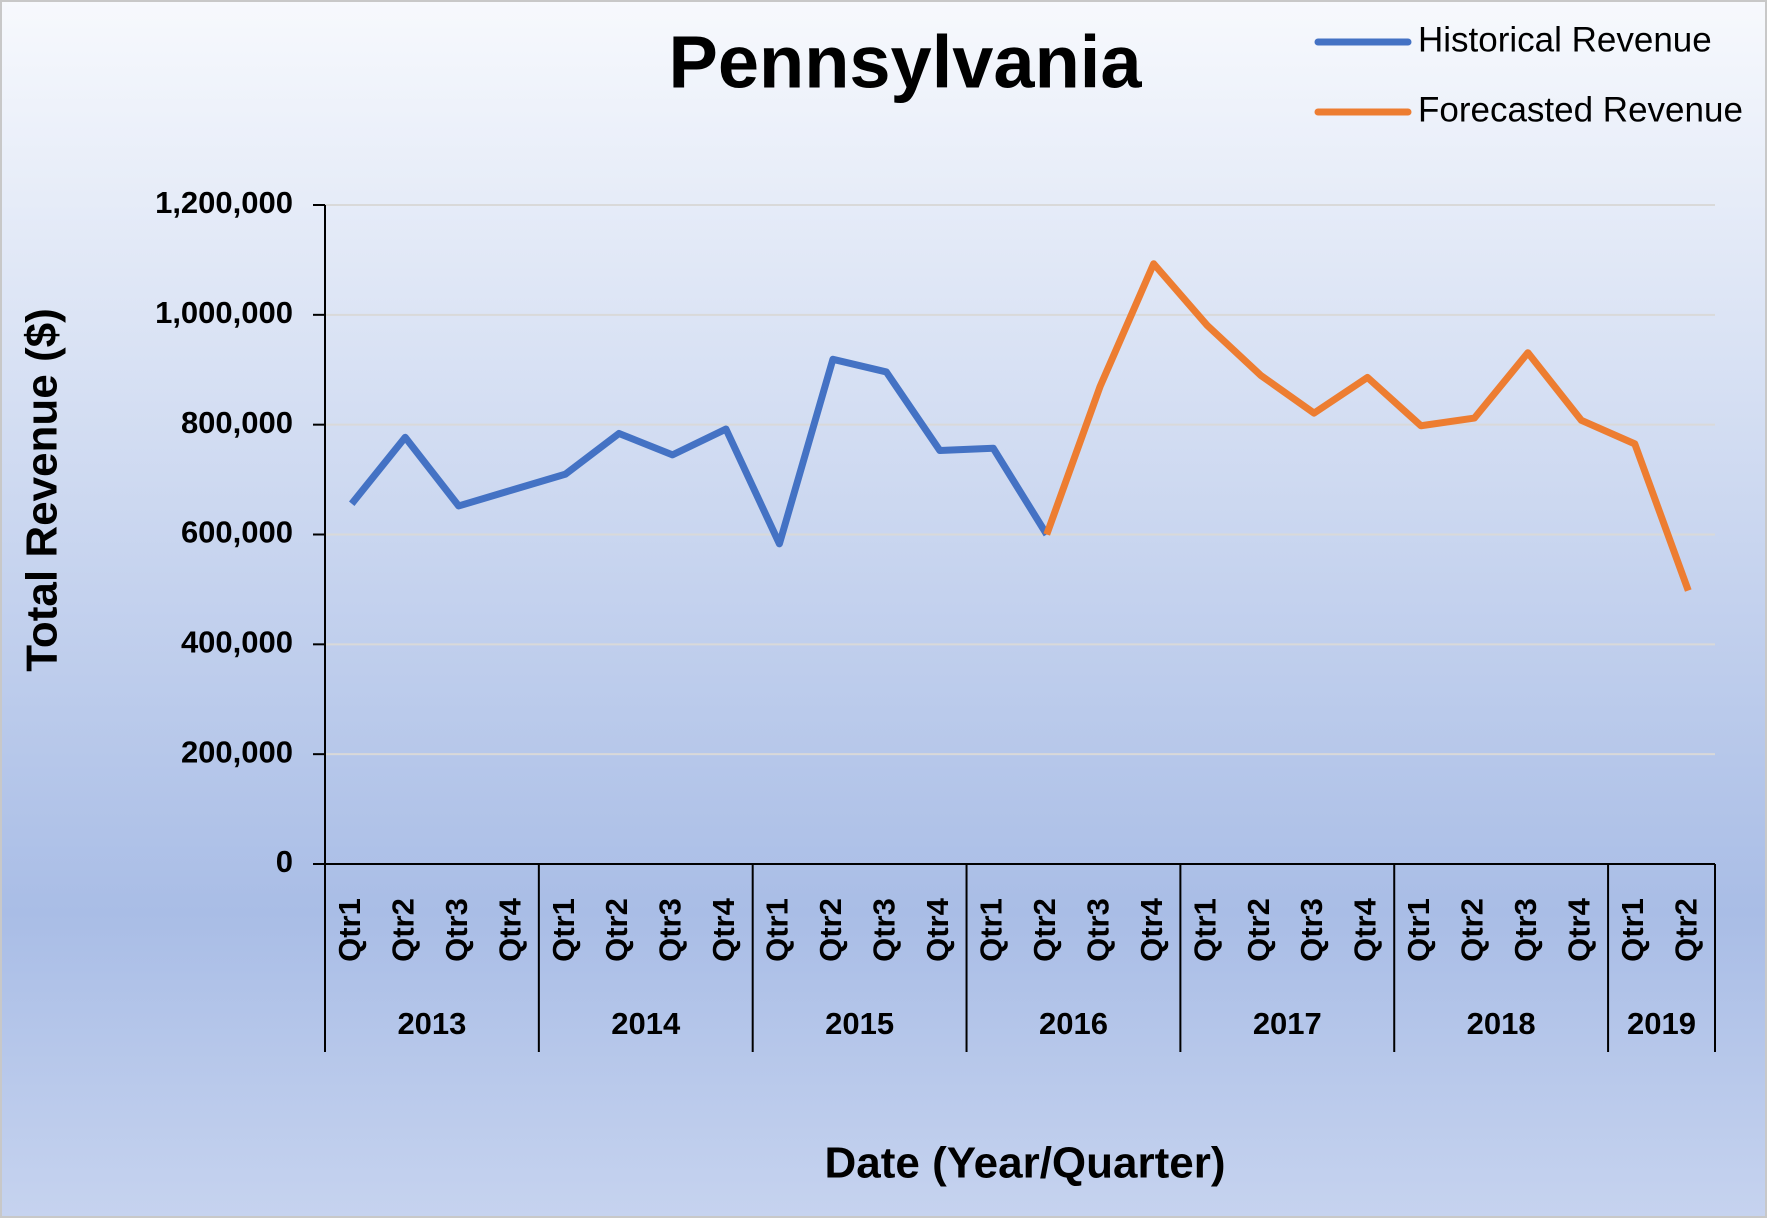  What do you see at coordinates (224, 312) in the screenshot?
I see `y-tick-label: 1,000,000` at bounding box center [224, 312].